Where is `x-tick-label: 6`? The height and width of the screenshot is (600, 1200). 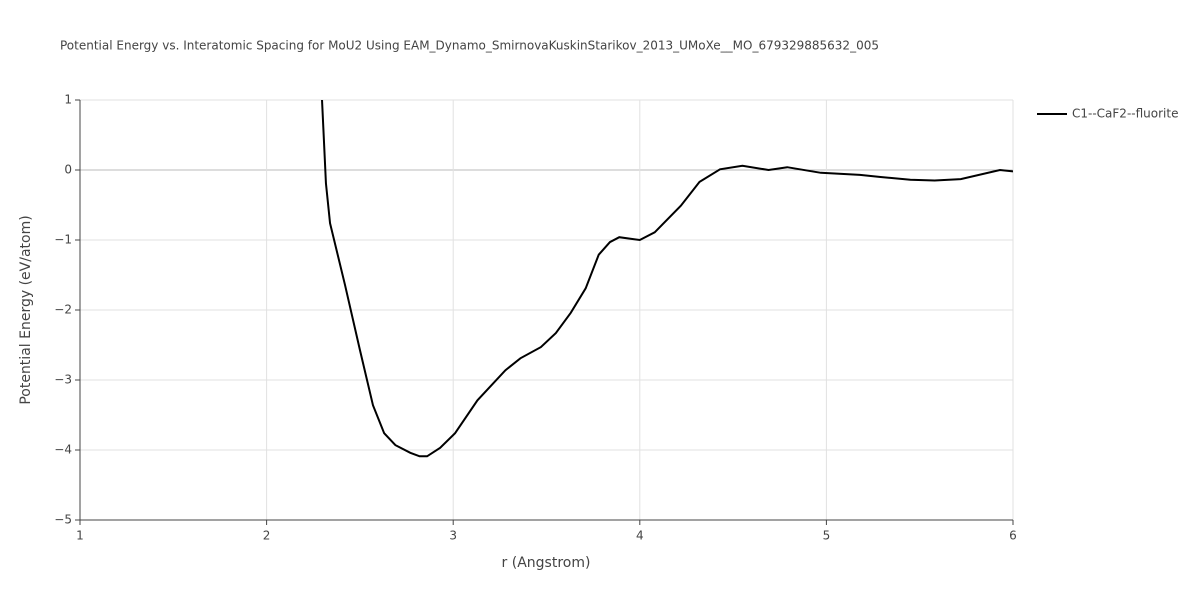
x-tick-label: 6 is located at coordinates (1013, 536).